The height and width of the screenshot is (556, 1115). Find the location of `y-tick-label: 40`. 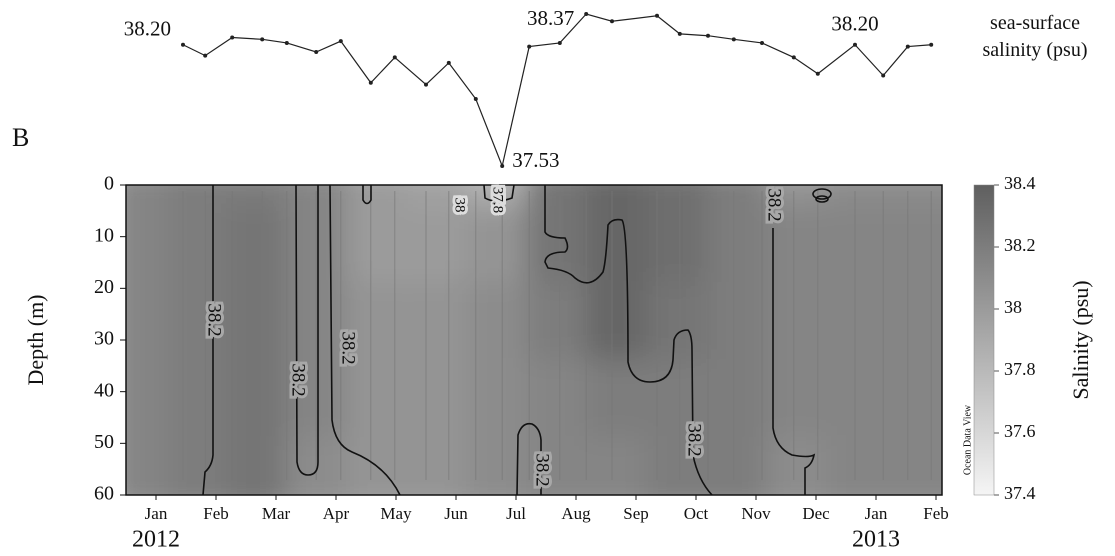

y-tick-label: 40 is located at coordinates (104, 390).